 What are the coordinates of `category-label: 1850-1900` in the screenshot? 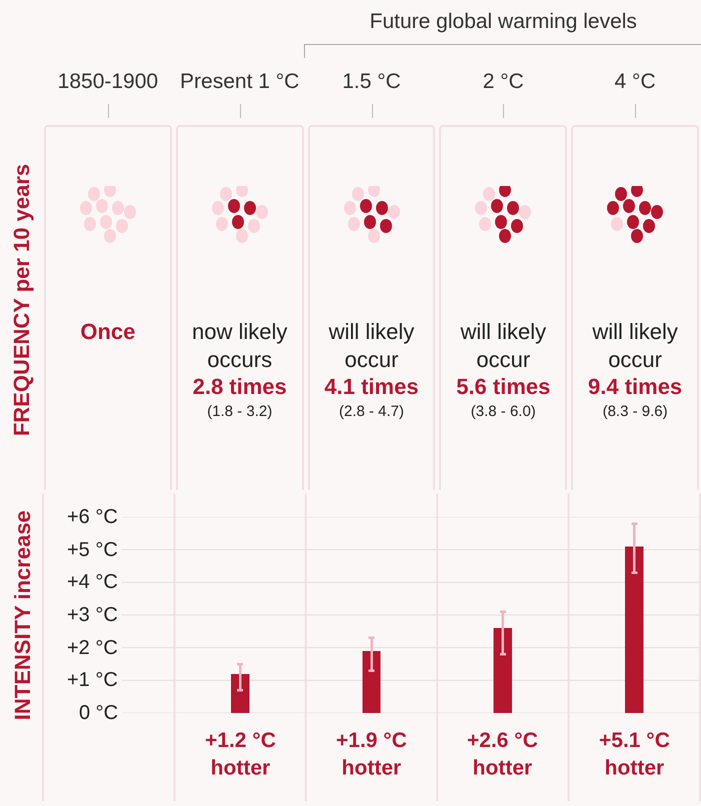 It's located at (108, 82).